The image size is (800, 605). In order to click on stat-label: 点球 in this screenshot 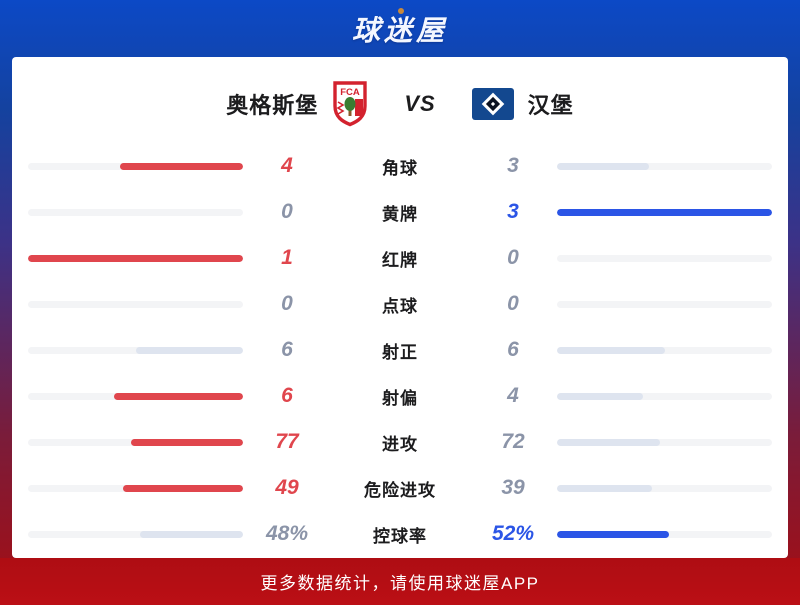, I will do `click(400, 306)`.